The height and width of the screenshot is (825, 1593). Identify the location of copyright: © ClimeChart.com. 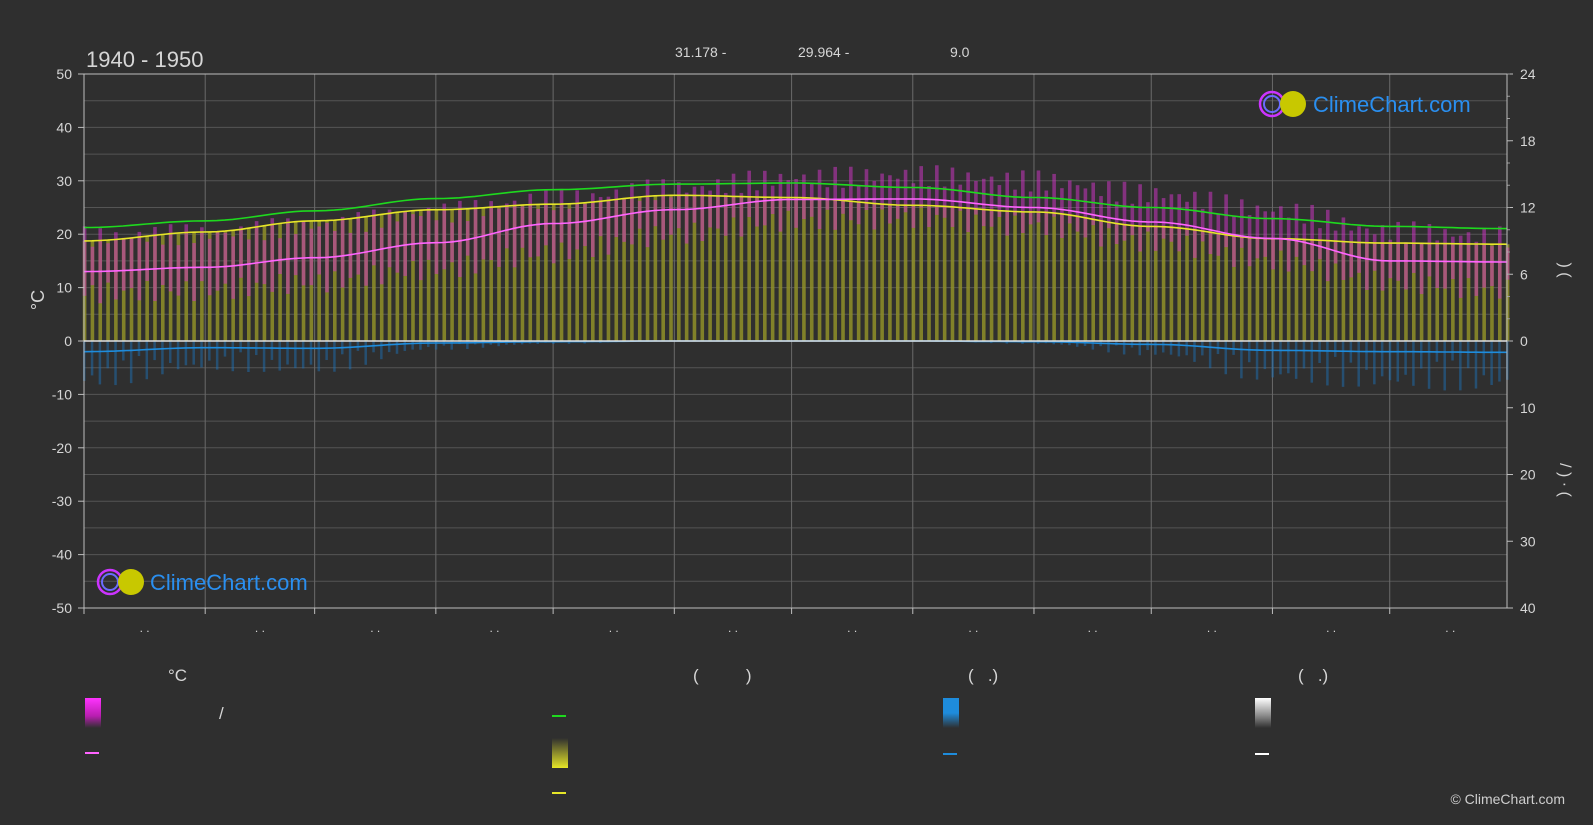
(1507, 799).